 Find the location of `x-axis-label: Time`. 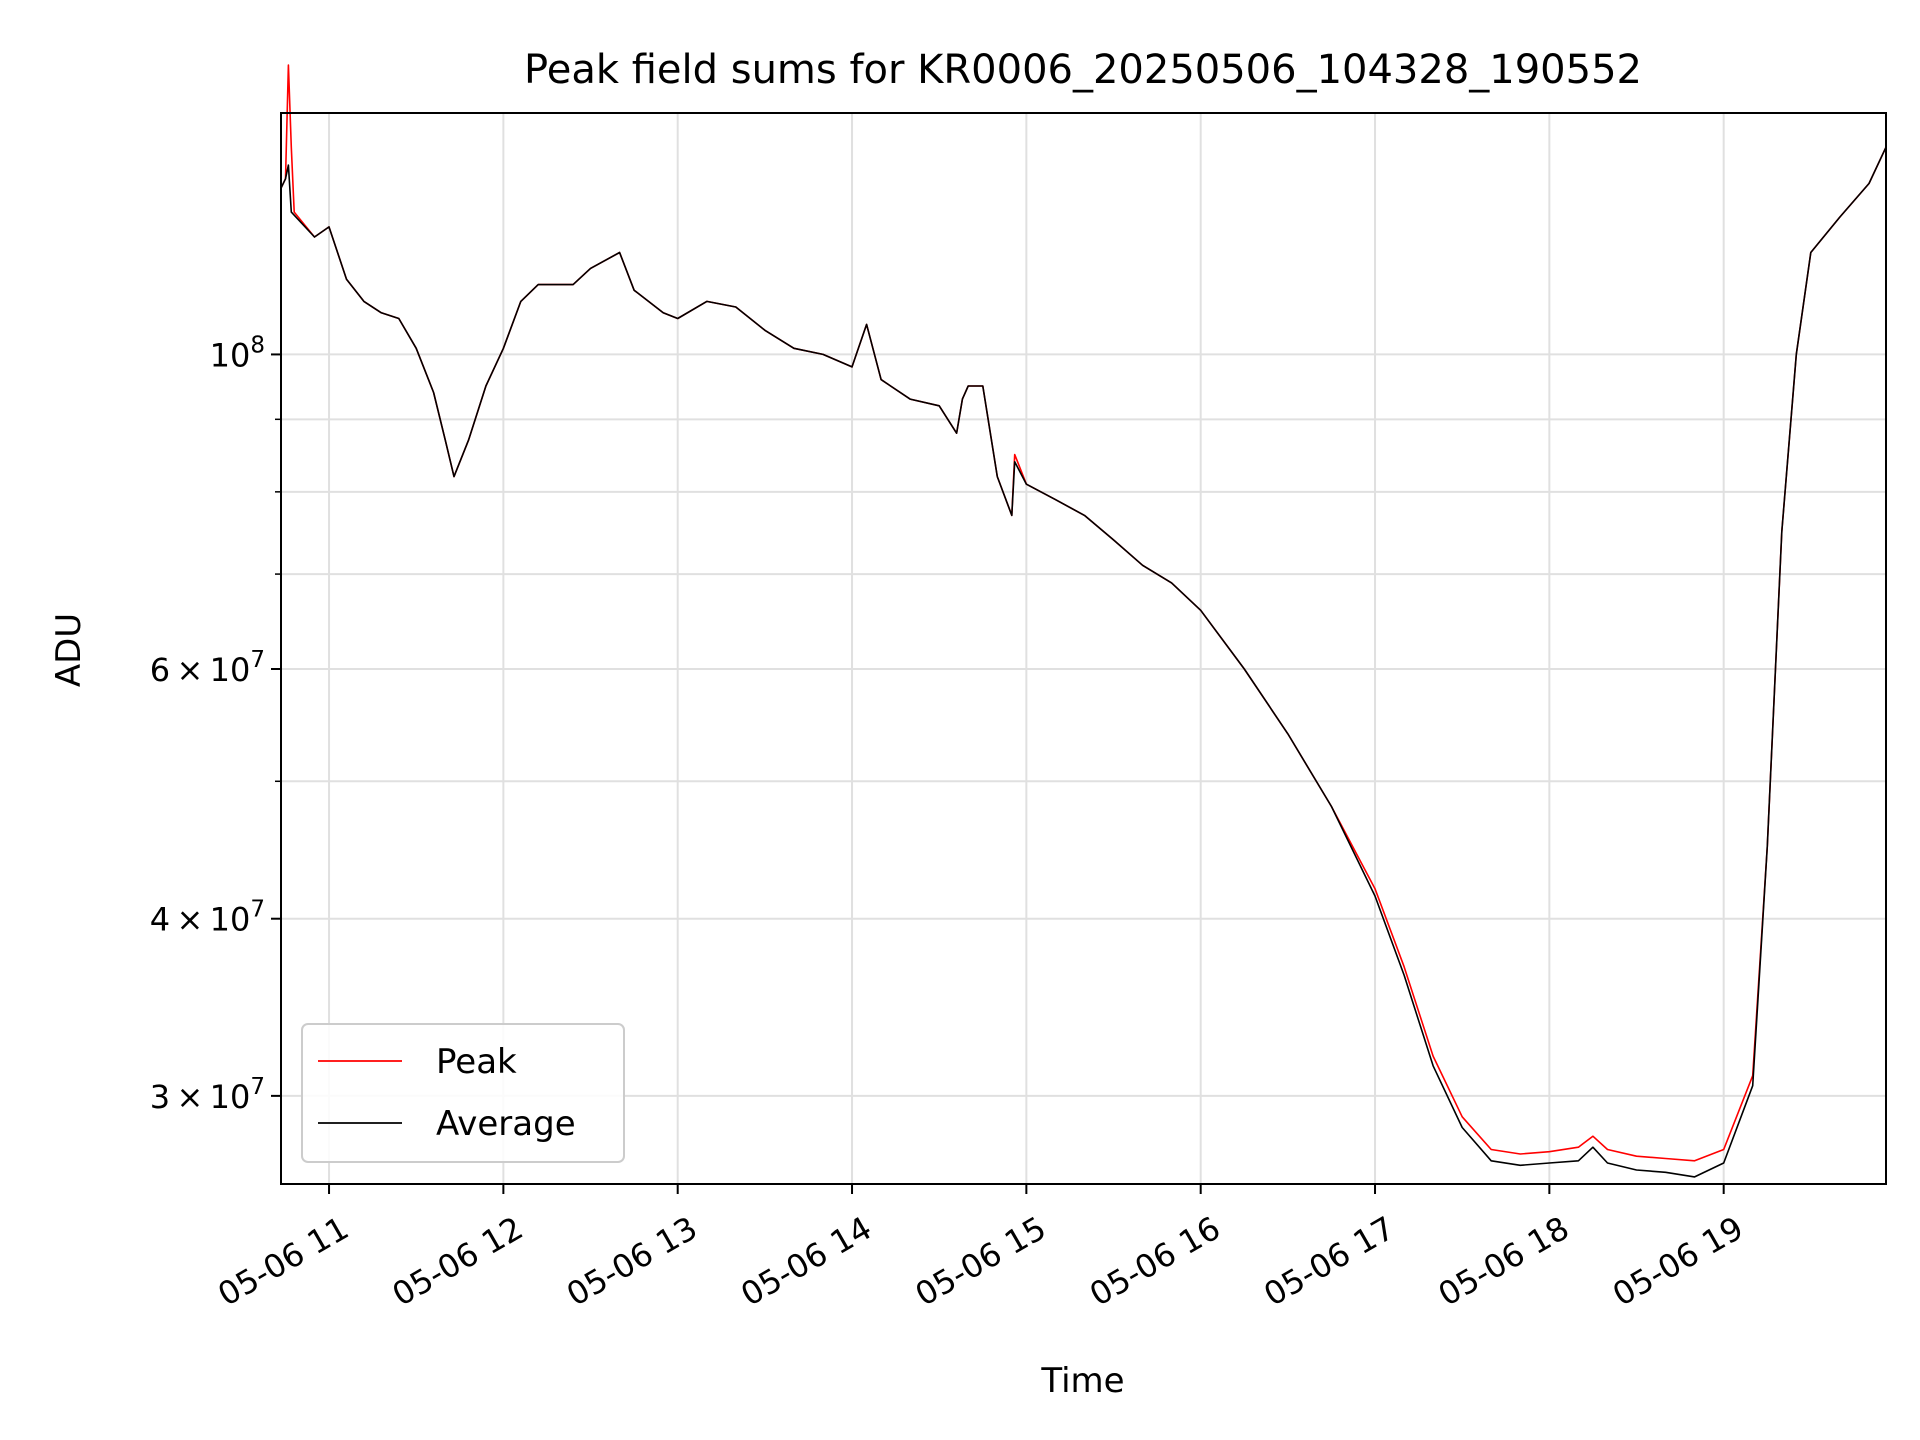

x-axis-label: Time is located at coordinates (1082, 1381).